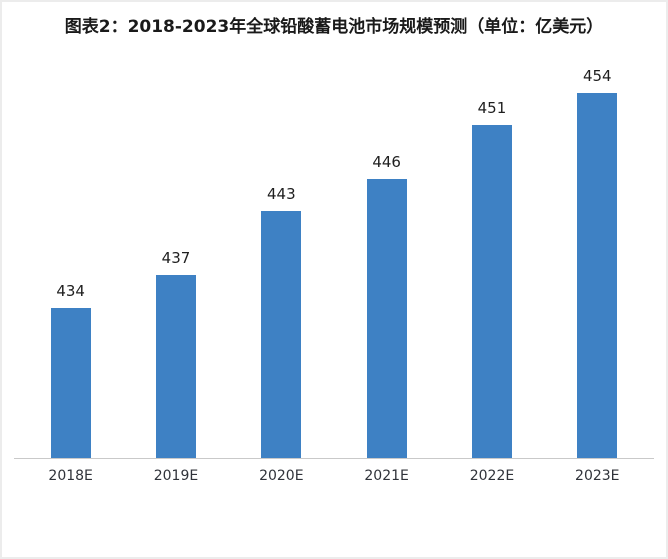  Describe the element at coordinates (176, 476) in the screenshot. I see `x-axis-tick-label: 2019E` at that location.